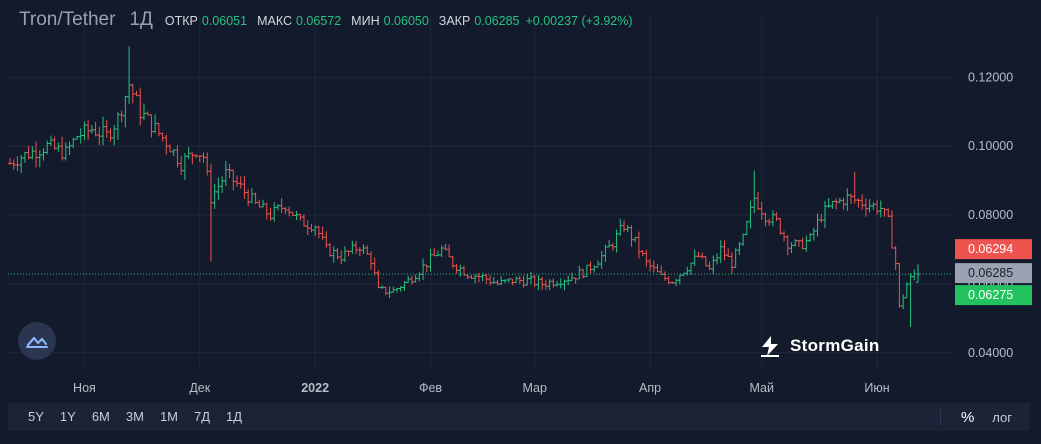 Image resolution: width=1041 pixels, height=444 pixels. I want to click on high-label: МАКС, so click(274, 21).